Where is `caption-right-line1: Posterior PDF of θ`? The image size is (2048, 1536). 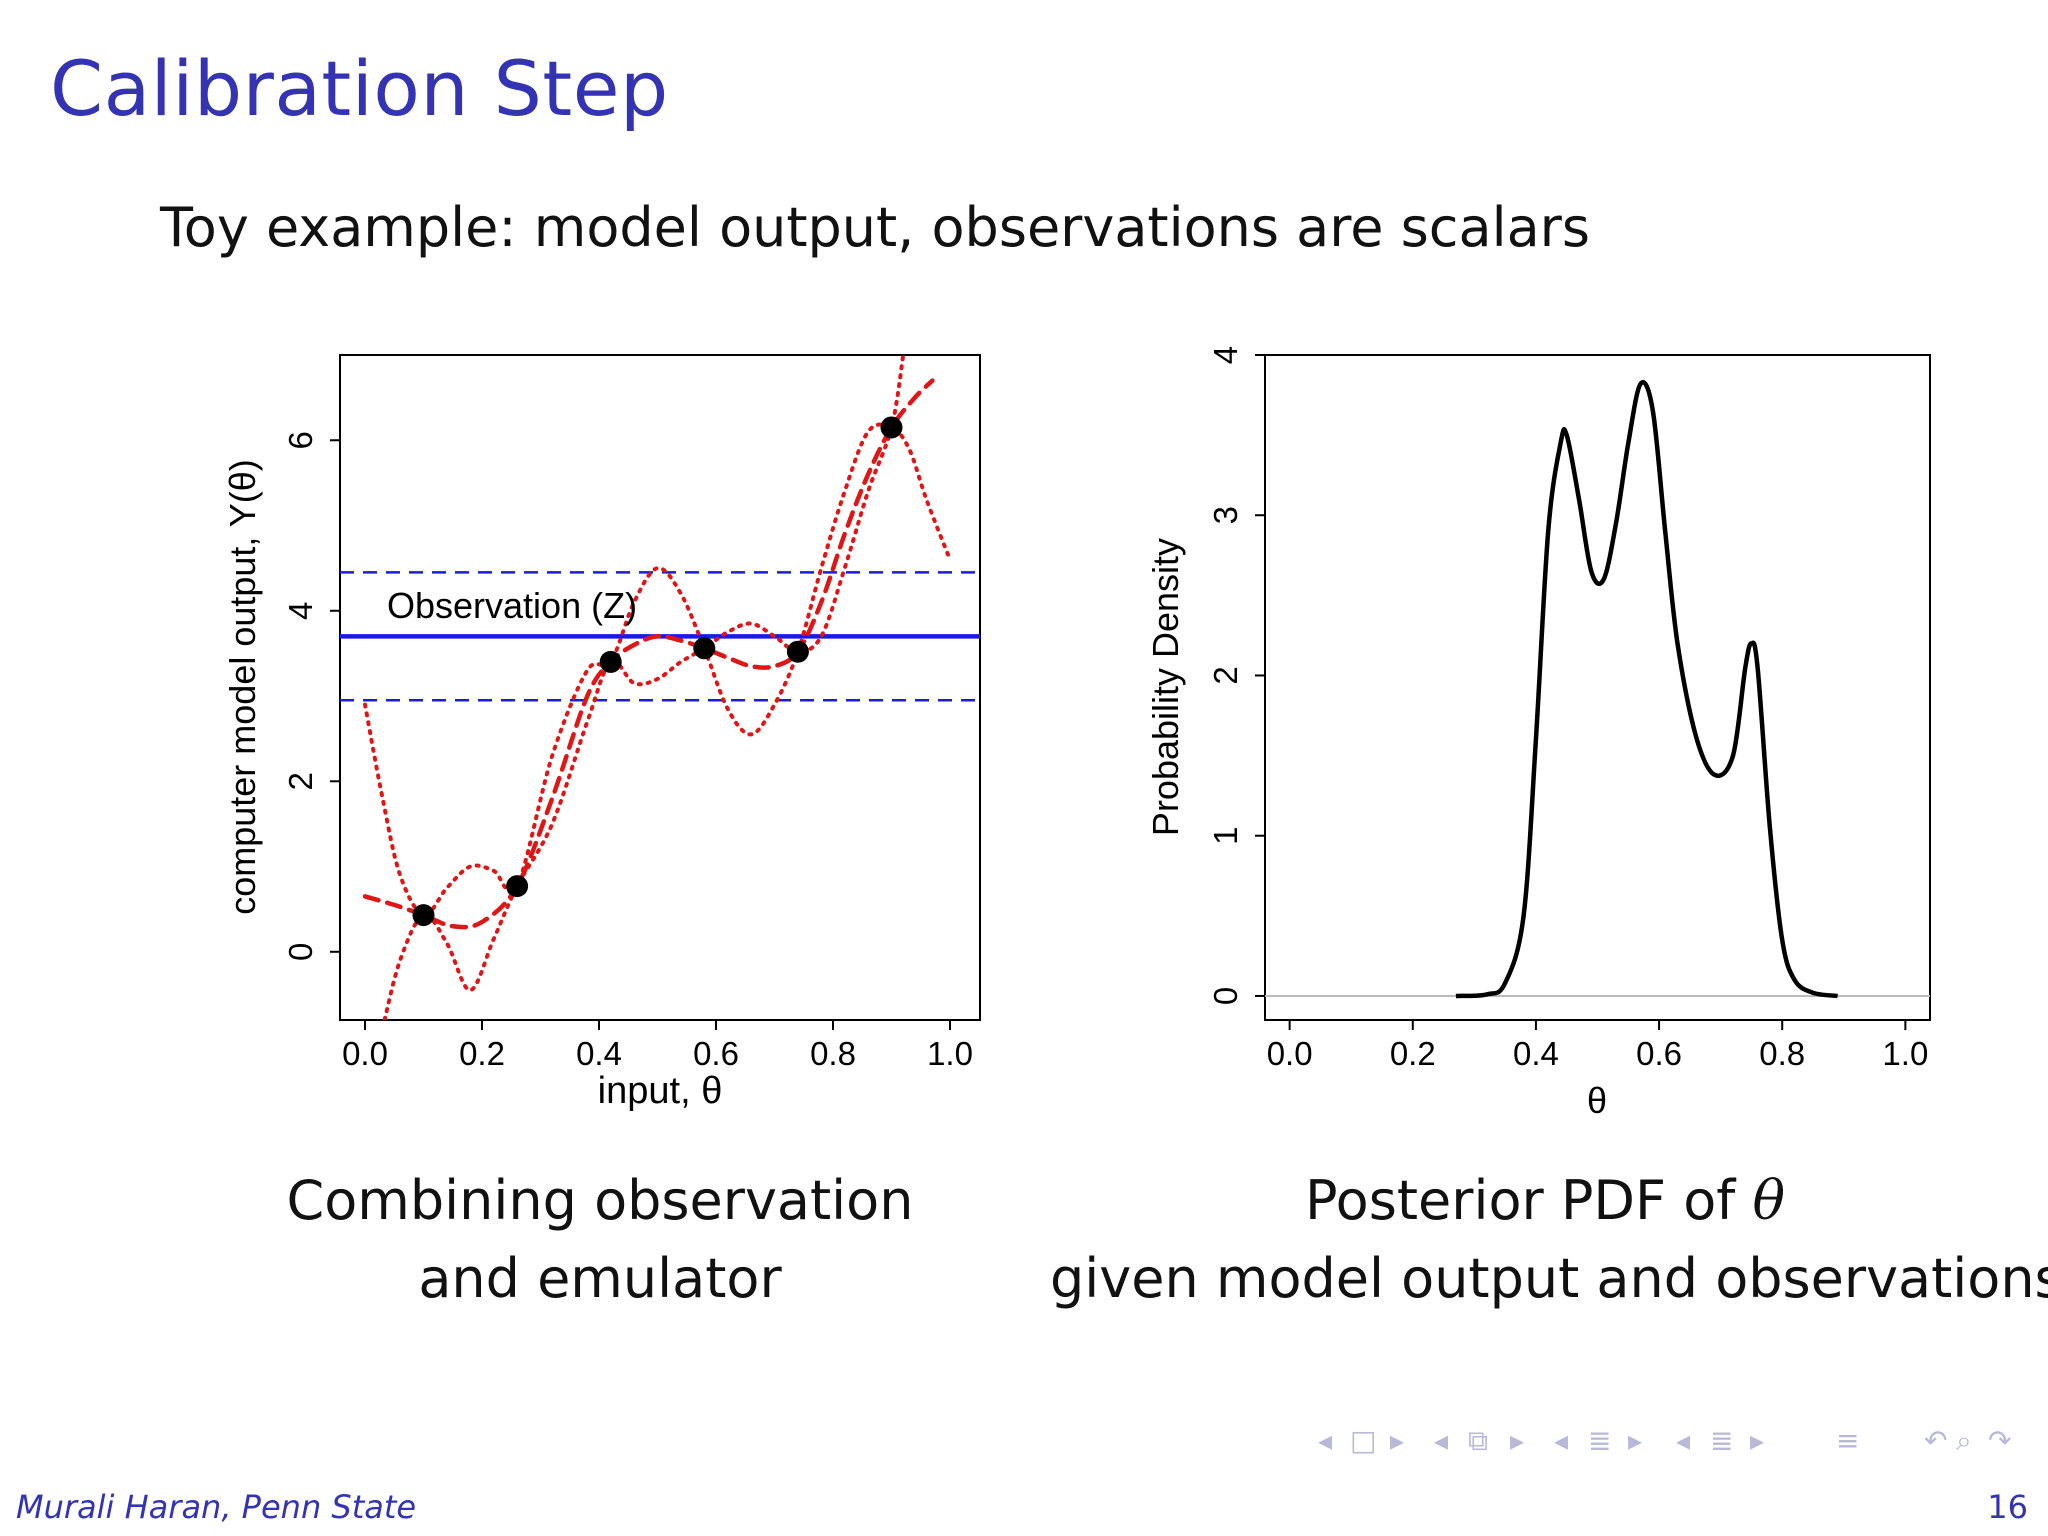
caption-right-line1: Posterior PDF of θ is located at coordinates (1545, 1201).